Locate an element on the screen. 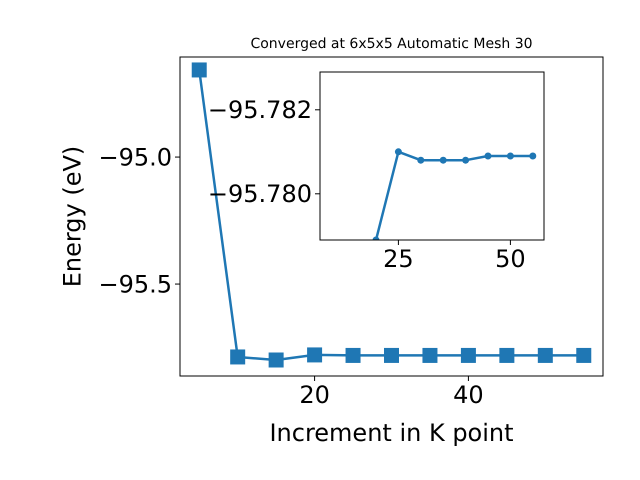 This screenshot has width=640, height=480. y-axis-title: Energy (eV) is located at coordinates (72, 217).